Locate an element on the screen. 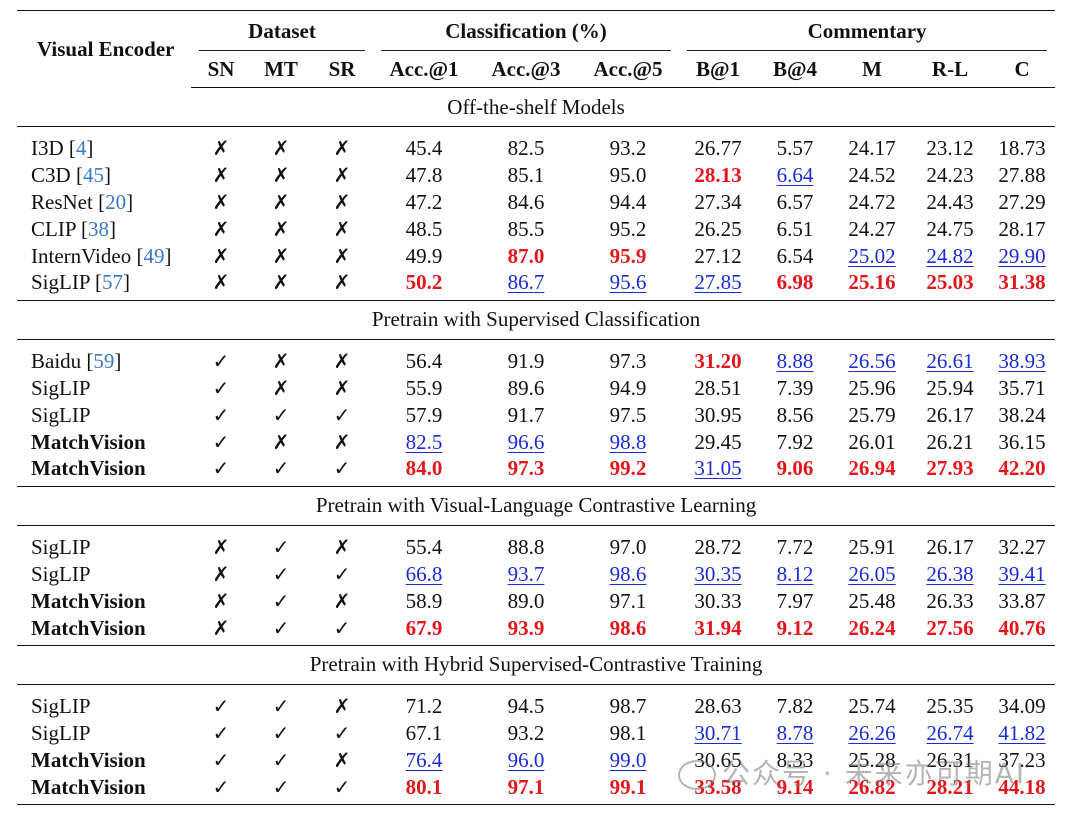  col-header-b1: B@1 is located at coordinates (718, 69).